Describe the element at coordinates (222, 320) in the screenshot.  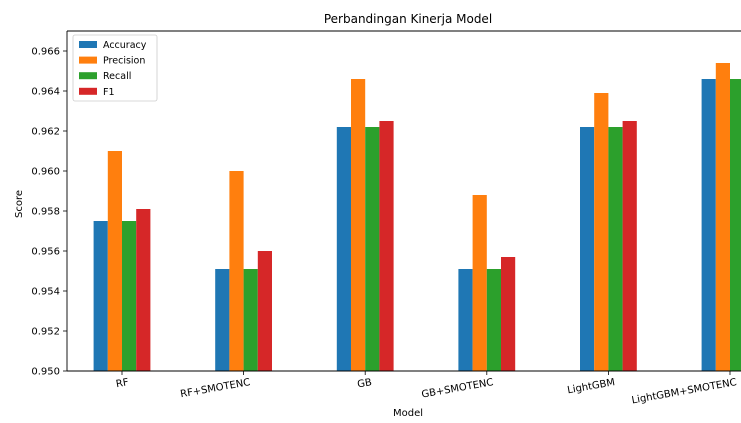
I see `bar-accuracy-rf+smotenc` at that location.